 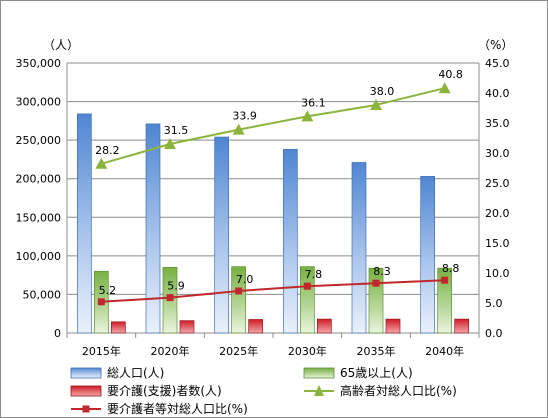 I want to click on legend-aging-ratio-label: 高齢者対総人口比(%), so click(x=398, y=390).